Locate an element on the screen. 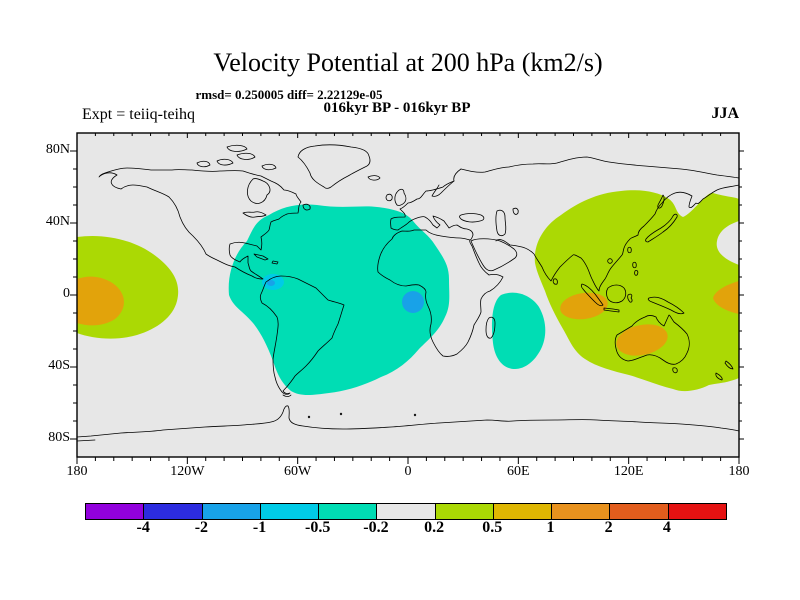 This screenshot has width=800, height=600. contour-region-atlantic-teal is located at coordinates (339, 299).